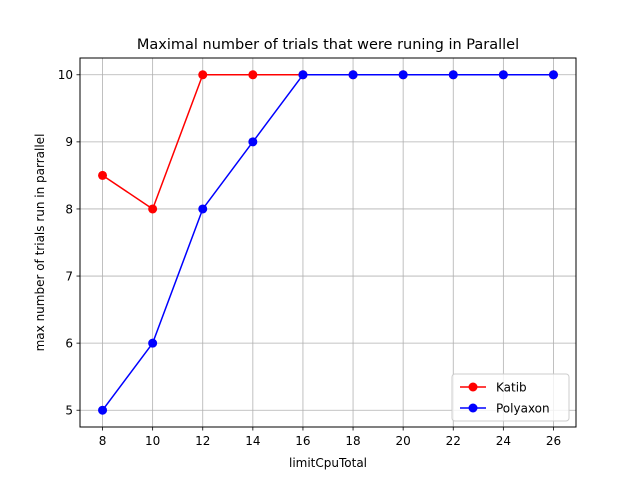 The image size is (640, 484). What do you see at coordinates (328, 463) in the screenshot?
I see `x-axis-label: limitCpuTotal` at bounding box center [328, 463].